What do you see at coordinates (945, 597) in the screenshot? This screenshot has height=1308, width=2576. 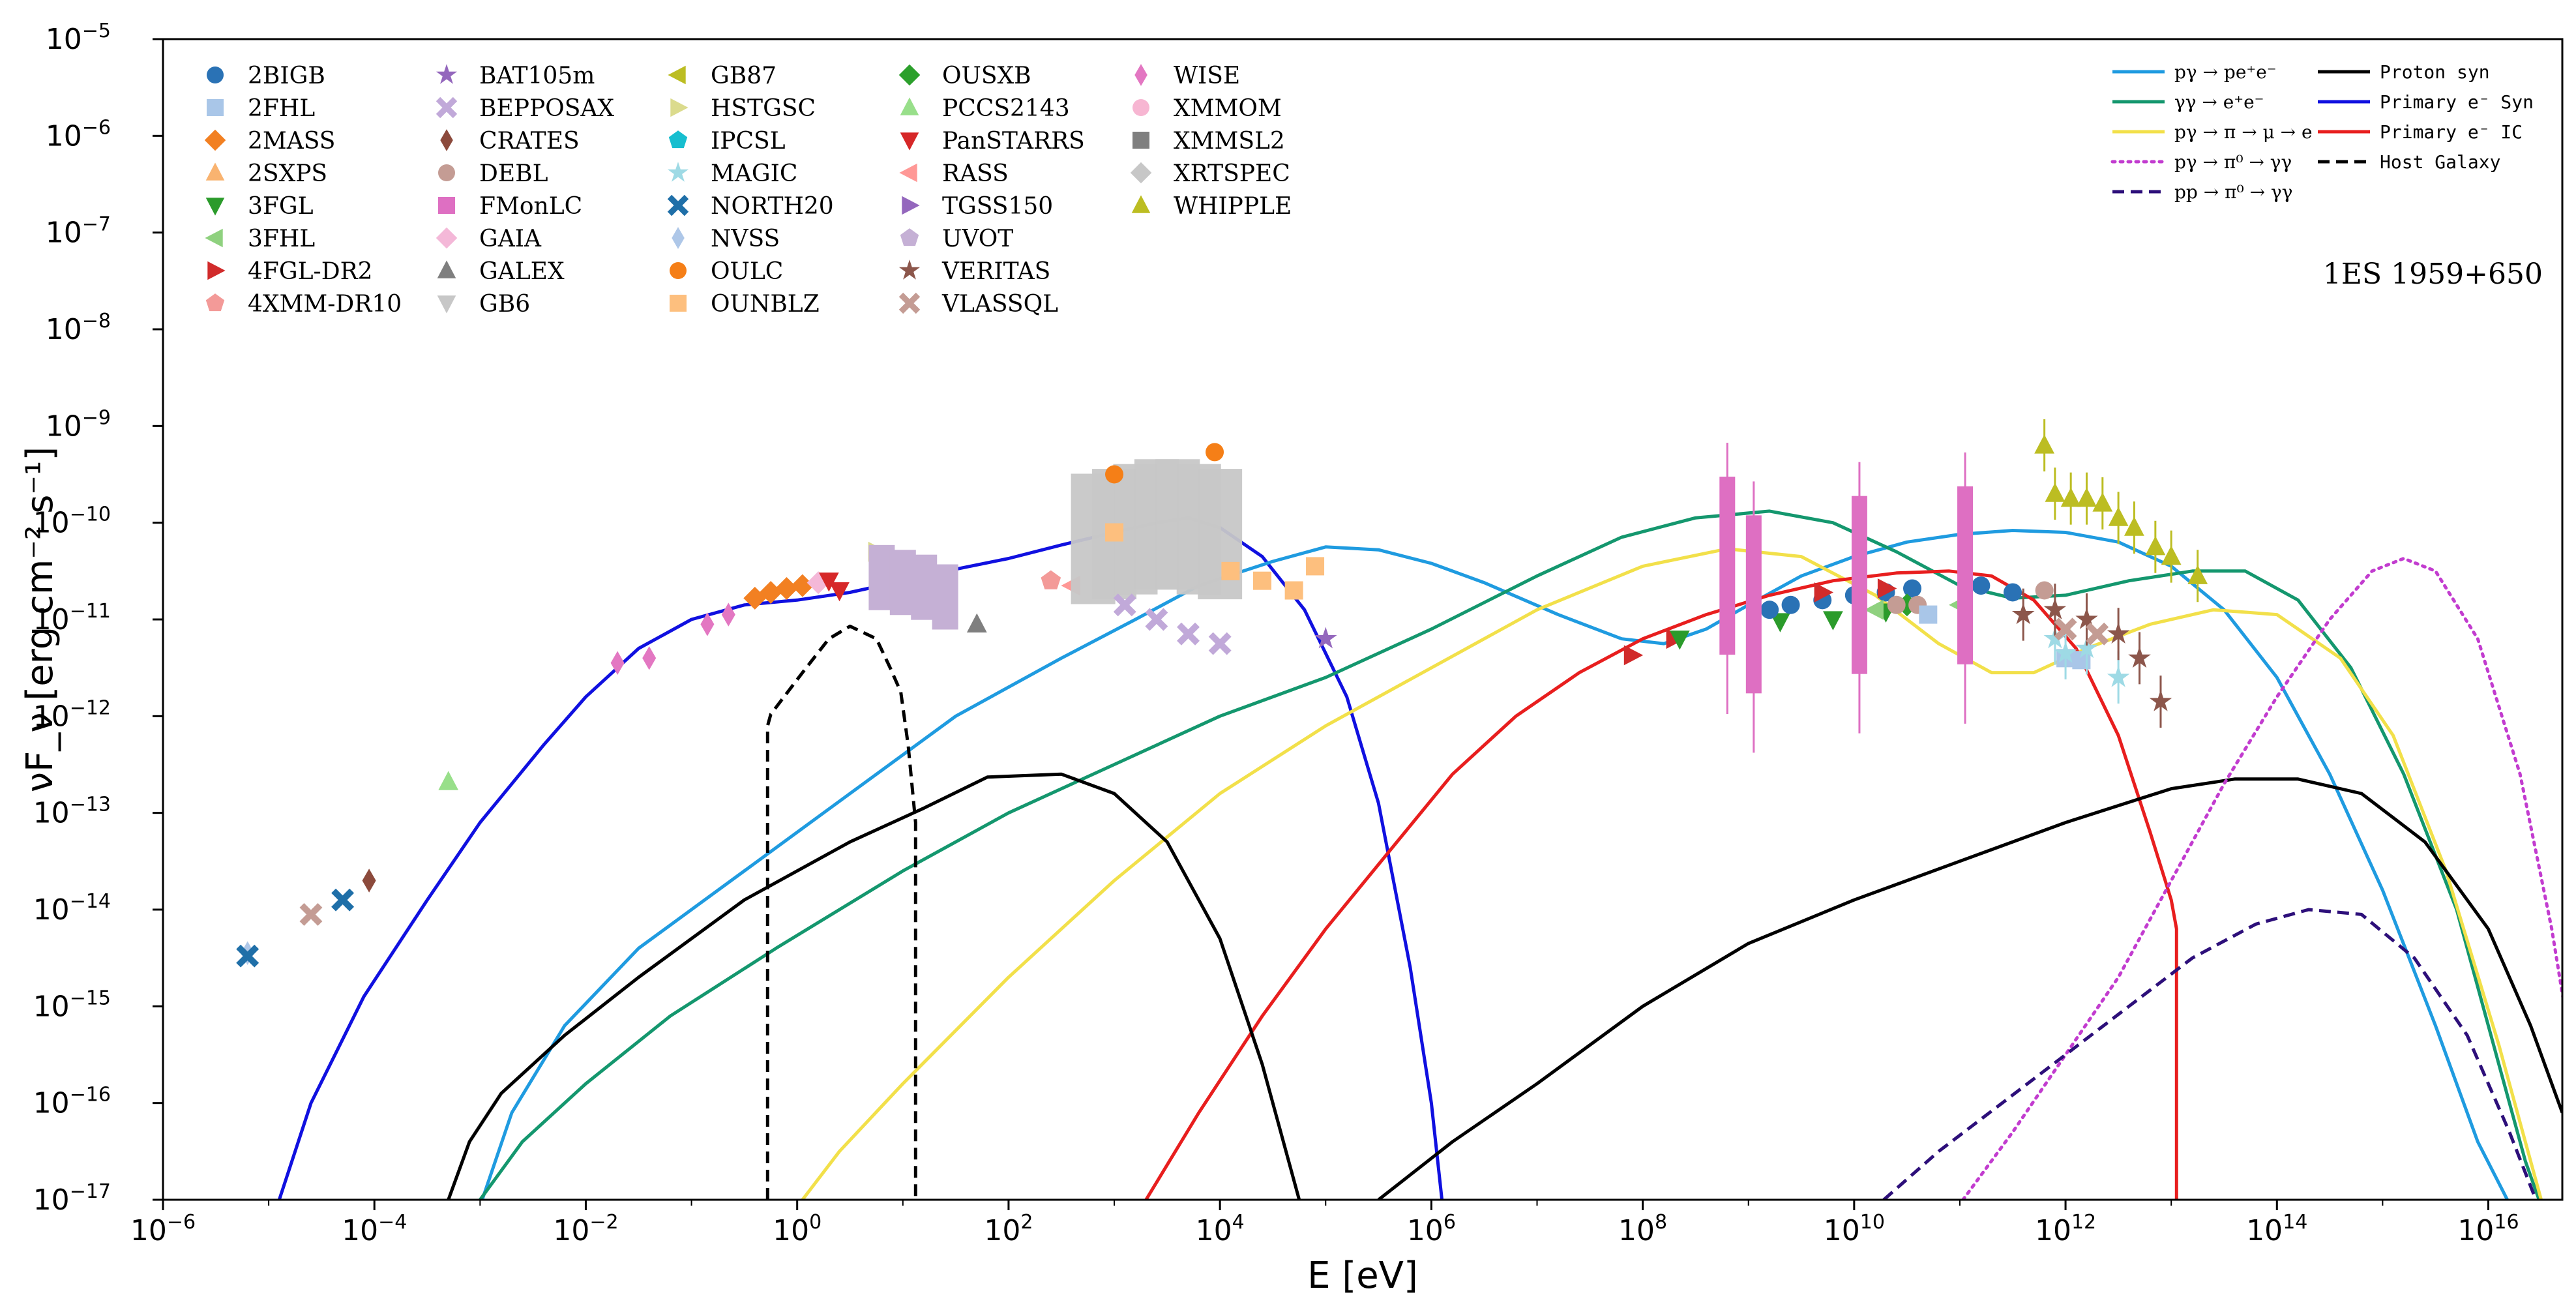 I see `point-uvot` at bounding box center [945, 597].